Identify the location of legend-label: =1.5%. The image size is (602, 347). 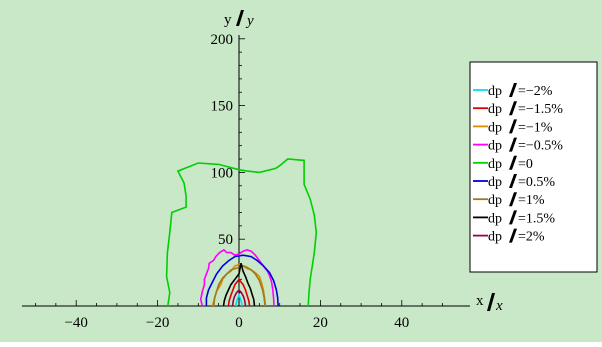
(536, 218).